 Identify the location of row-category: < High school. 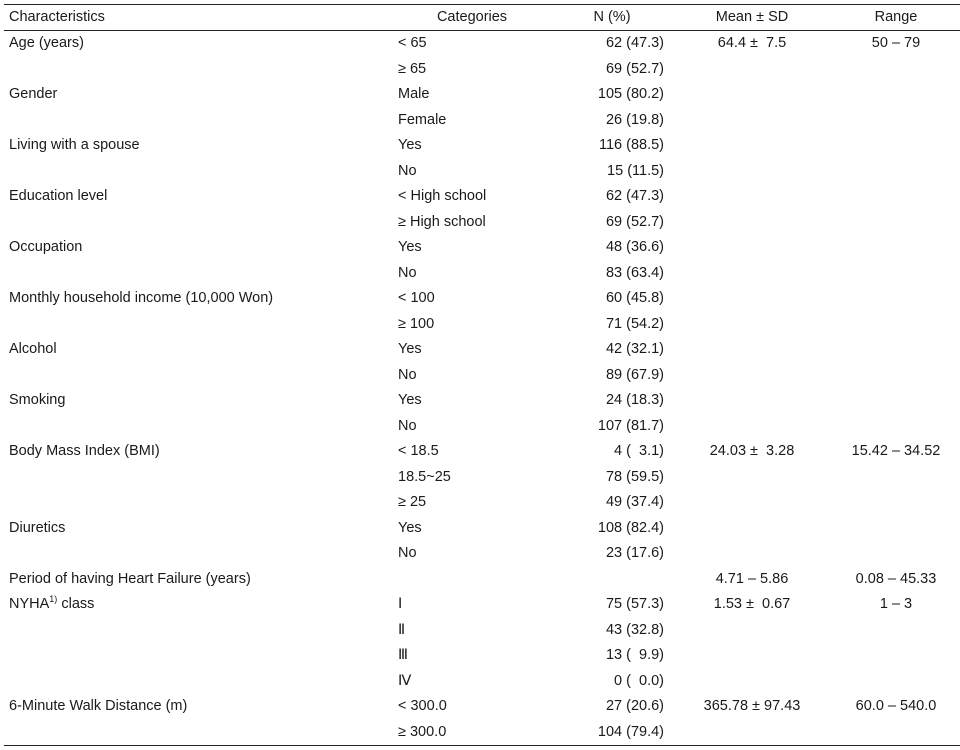
(442, 196).